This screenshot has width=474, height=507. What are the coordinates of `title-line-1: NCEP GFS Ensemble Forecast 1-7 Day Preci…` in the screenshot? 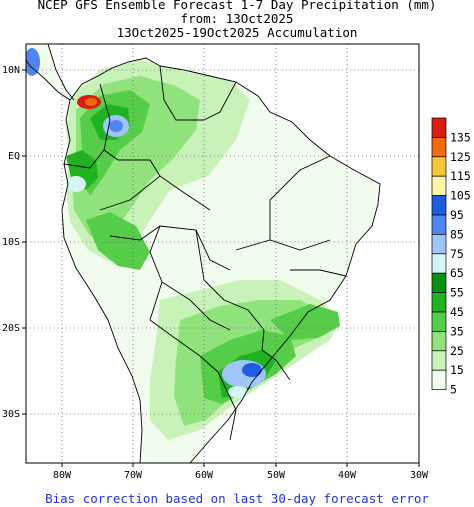 It's located at (237, 6).